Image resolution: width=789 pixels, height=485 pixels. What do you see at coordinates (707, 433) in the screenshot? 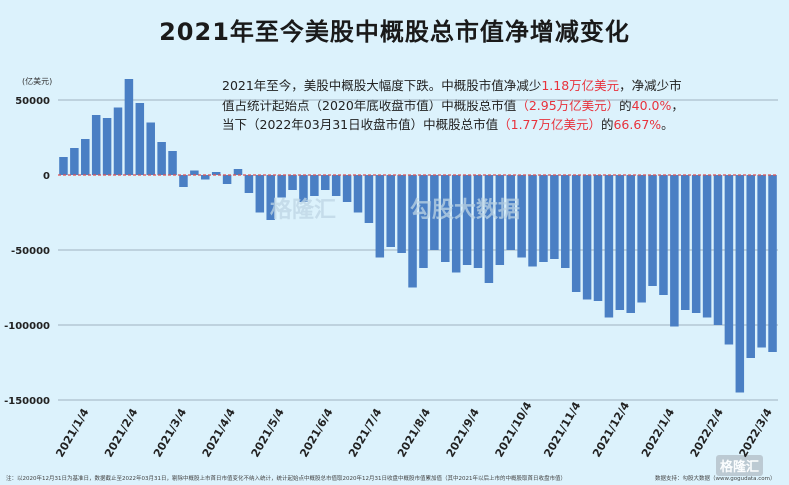
I see `x-tick-label: 2022/2/4` at bounding box center [707, 433].